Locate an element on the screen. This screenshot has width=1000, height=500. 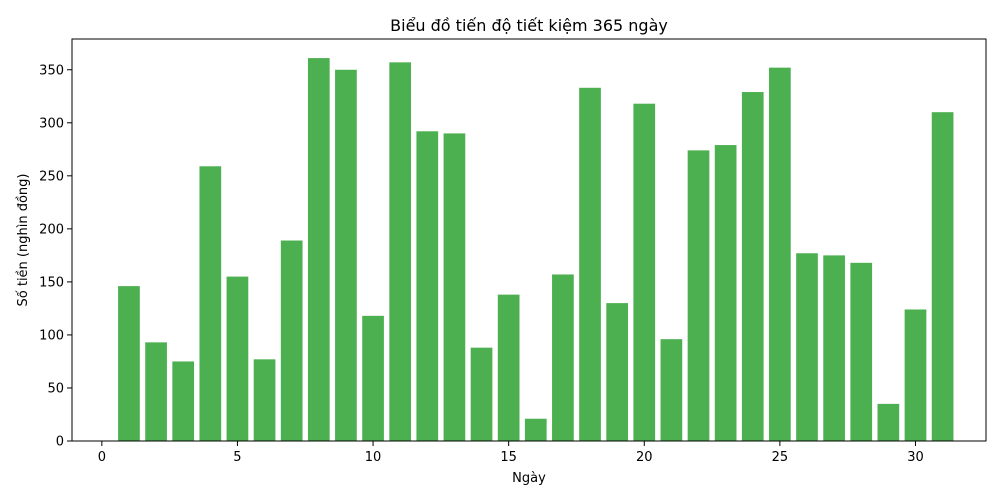
x-tick-label: 0 is located at coordinates (102, 457).